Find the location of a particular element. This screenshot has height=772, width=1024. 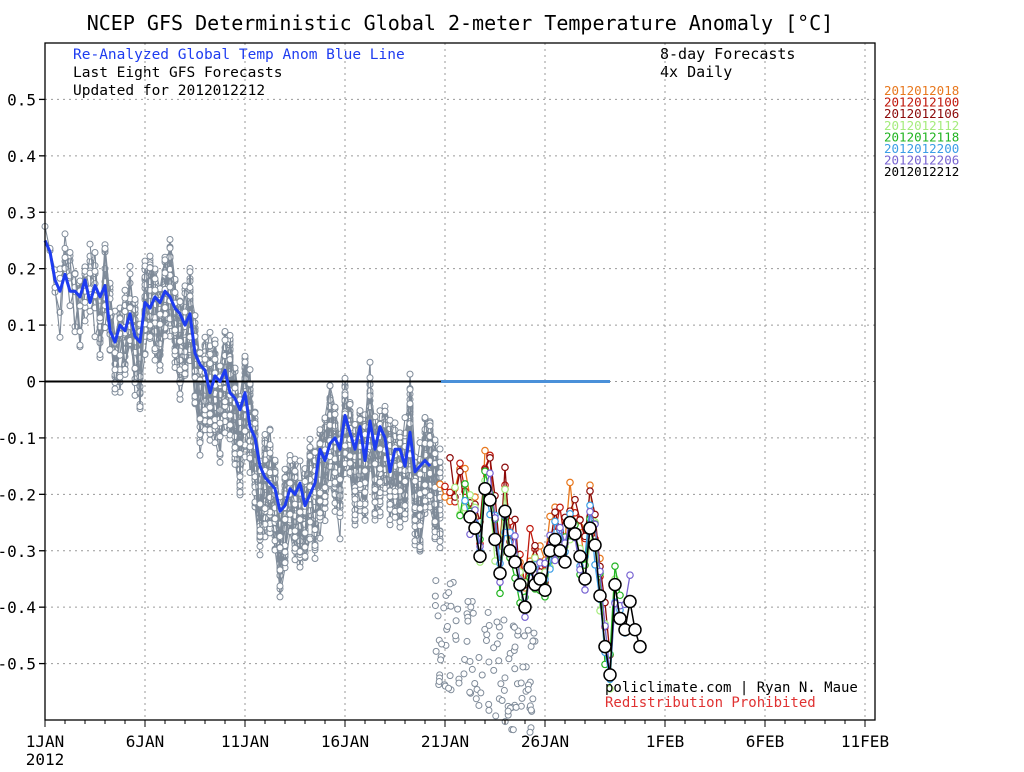

legend-entry: 2012012106 is located at coordinates (921, 113).